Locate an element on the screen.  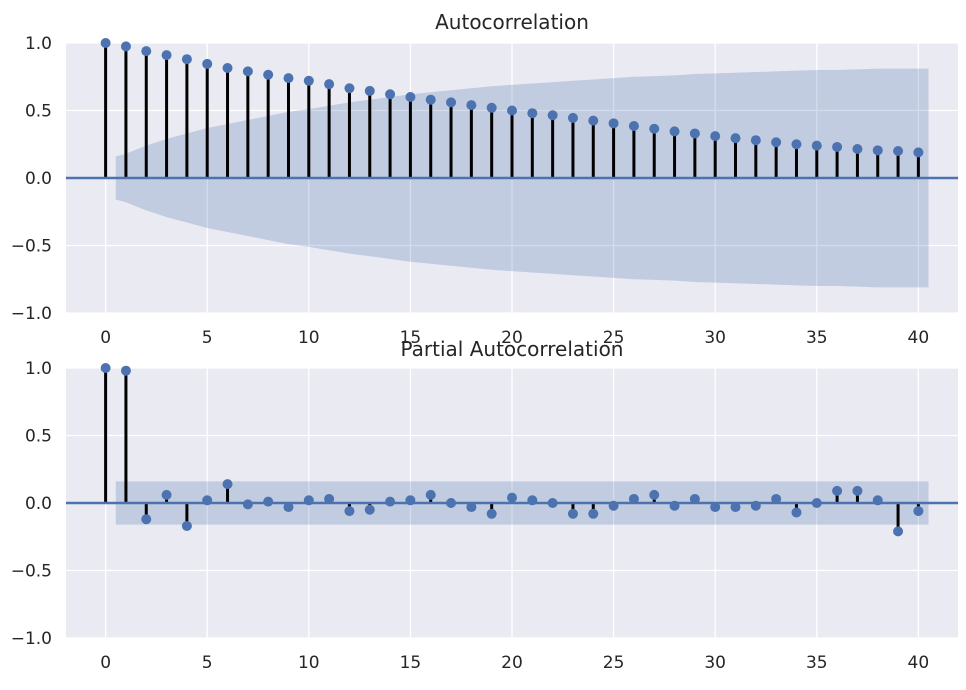
acf-x-tick-label: 35 is located at coordinates (817, 338).